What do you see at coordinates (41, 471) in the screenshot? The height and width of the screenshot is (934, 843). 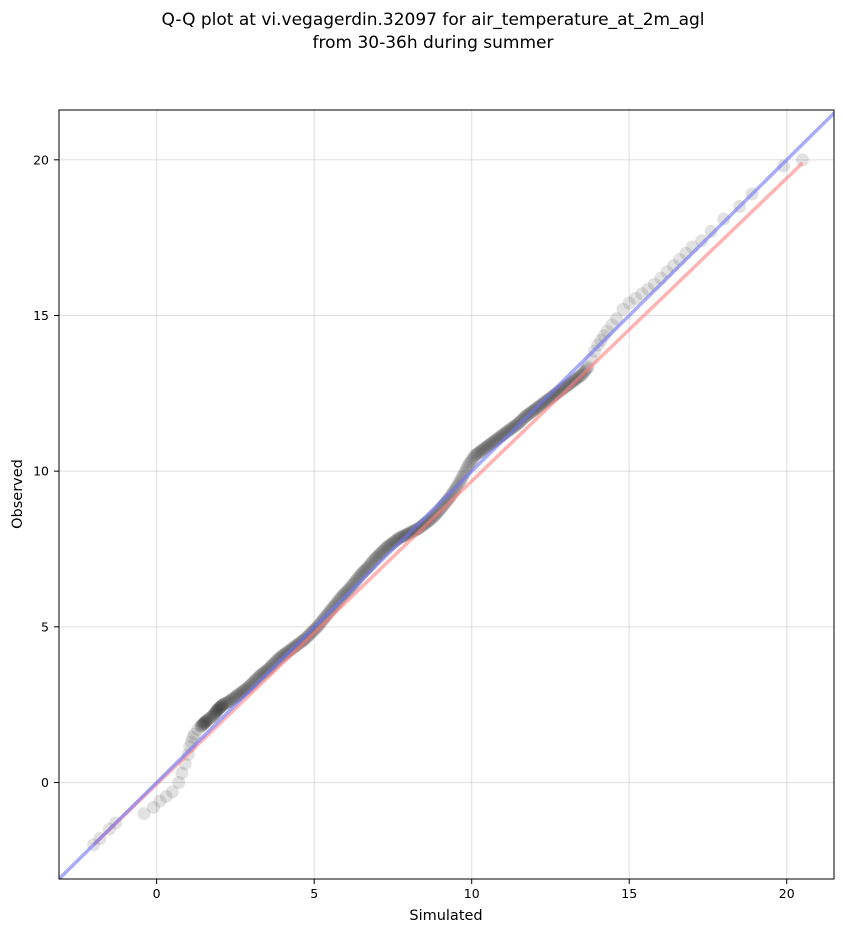 I see `y-tick-label: 10` at bounding box center [41, 471].